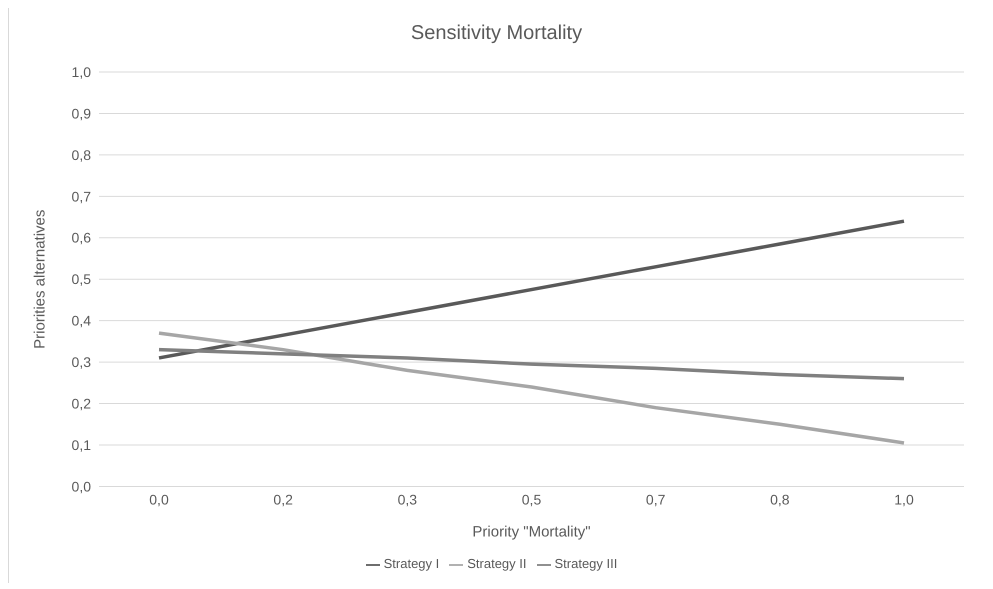  I want to click on y-tick-label: 0,8, so click(82, 154).